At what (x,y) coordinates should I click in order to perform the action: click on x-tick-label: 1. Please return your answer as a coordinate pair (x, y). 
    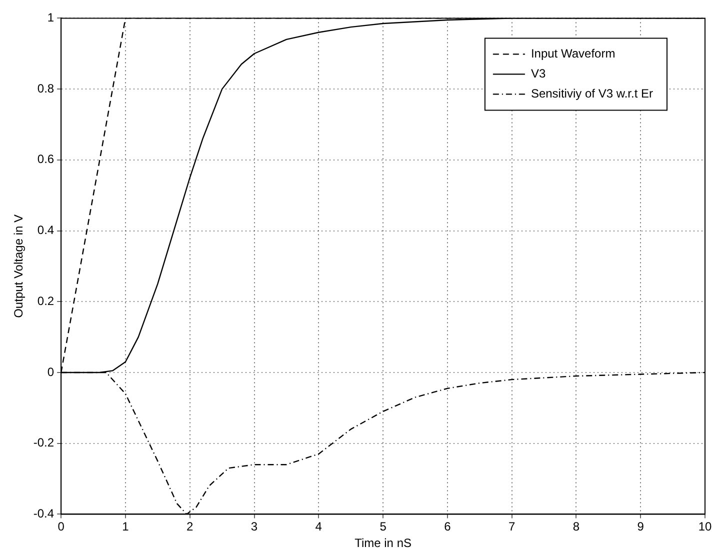
    Looking at the image, I should click on (126, 527).